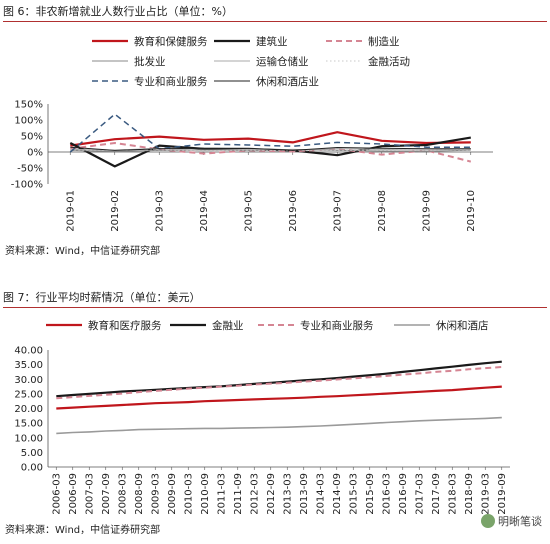  I want to click on figure-6-title: 图 6：非农新增就业人数行业占比（单位：%）, so click(118, 11).